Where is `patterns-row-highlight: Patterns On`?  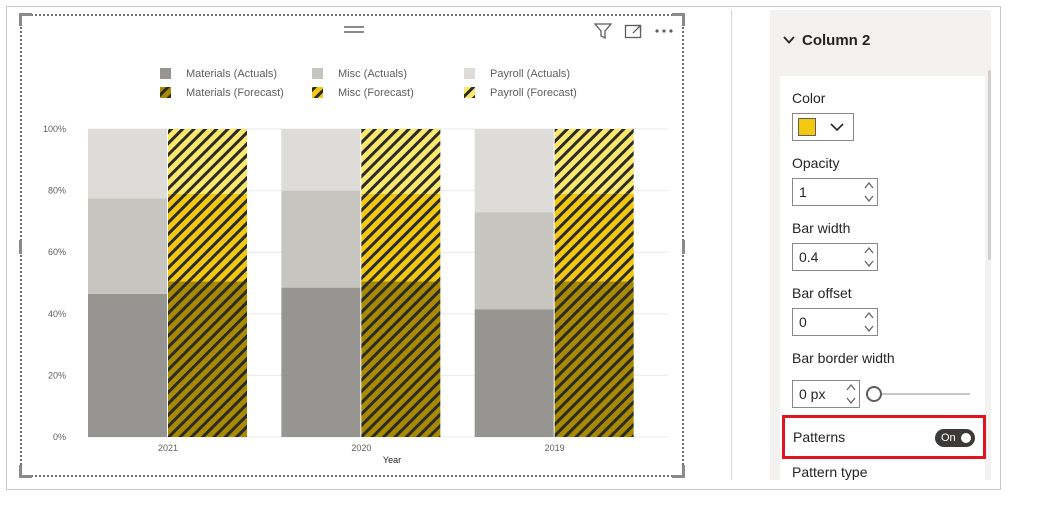 patterns-row-highlight: Patterns On is located at coordinates (884, 437).